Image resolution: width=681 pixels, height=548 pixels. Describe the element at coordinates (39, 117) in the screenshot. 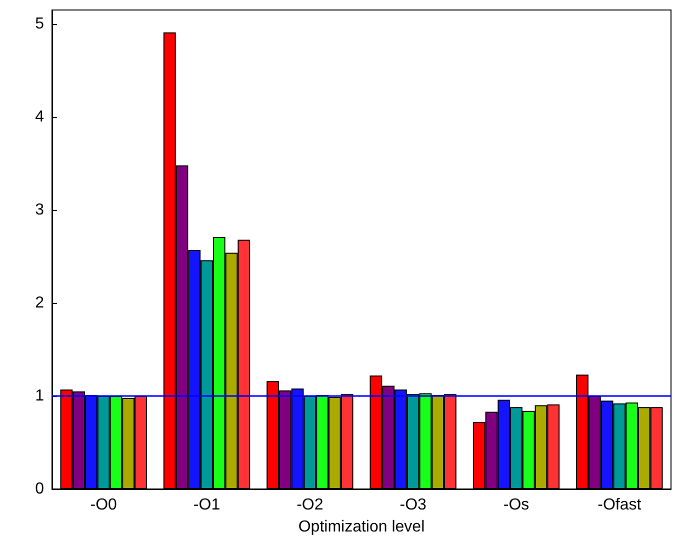

I see `y-tick-label: 4` at that location.